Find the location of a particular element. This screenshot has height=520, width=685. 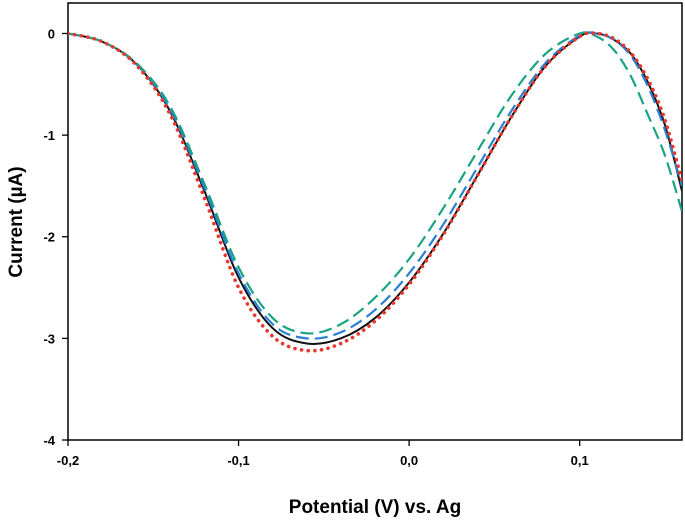

y-axis-title: Current (µA) is located at coordinates (16, 221).